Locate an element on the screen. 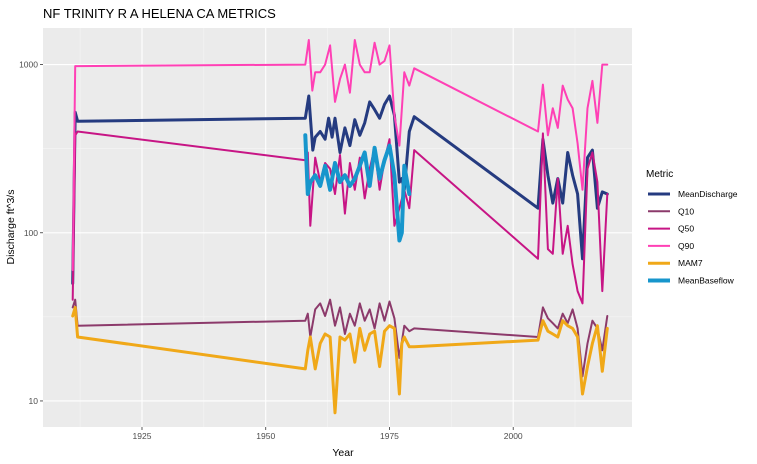 This screenshot has width=757, height=464. x-tick-label: 1925 is located at coordinates (142, 436).